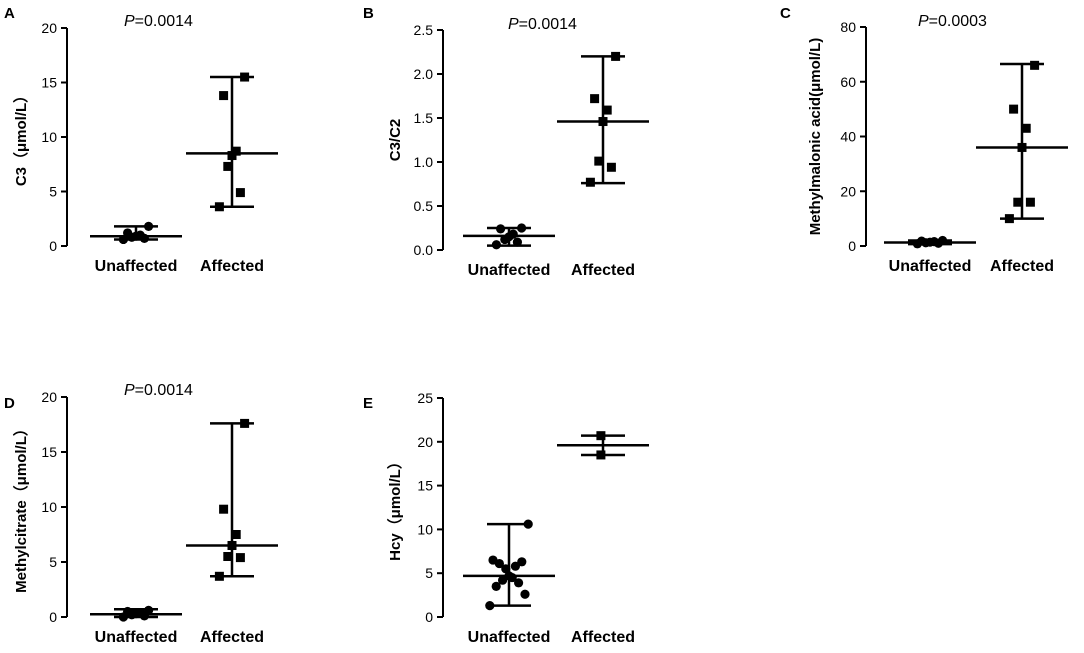 The image size is (1084, 653). What do you see at coordinates (9, 13) in the screenshot?
I see `panel-letter: A` at bounding box center [9, 13].